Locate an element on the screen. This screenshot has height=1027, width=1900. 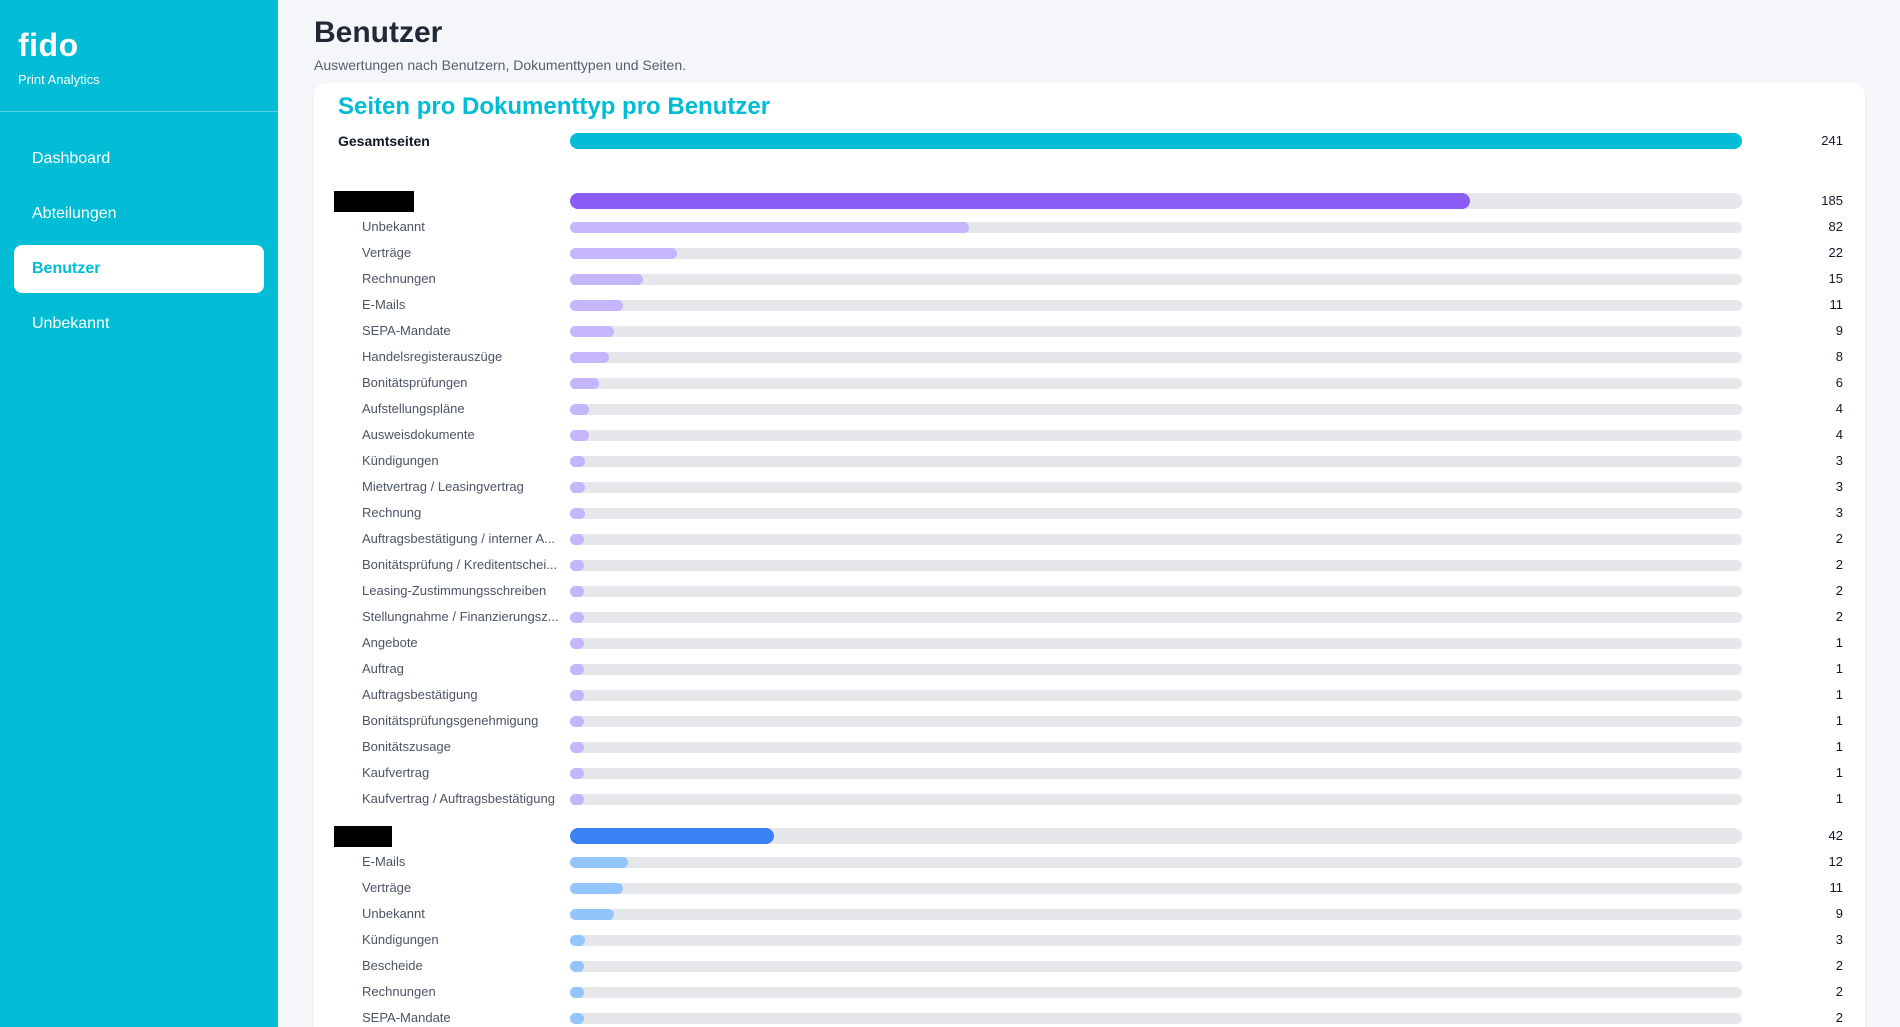
user-row: 185 is located at coordinates (1089, 201).